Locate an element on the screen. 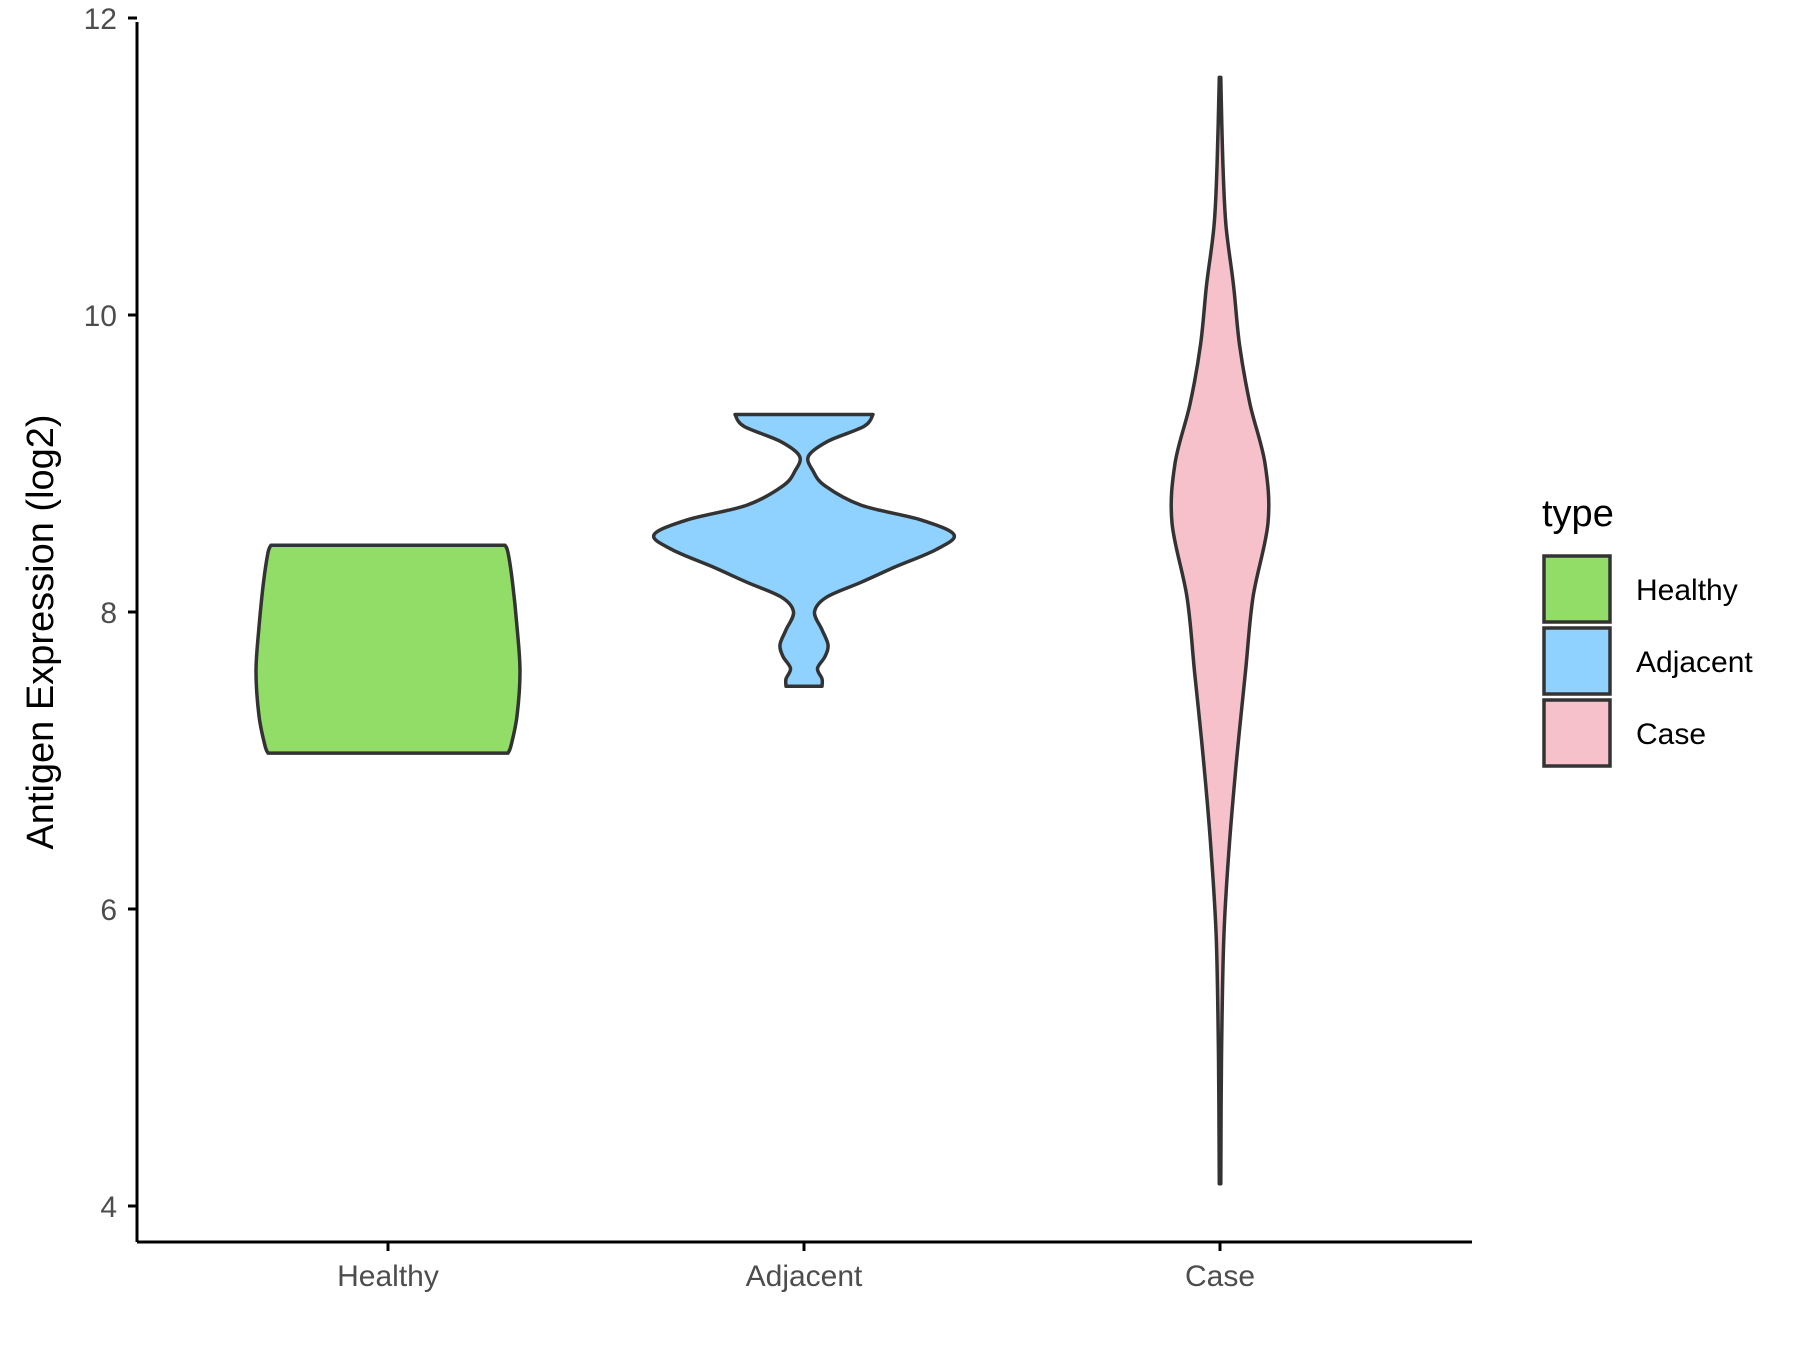  y-ticks: 4 6 8 10 12 is located at coordinates (110, 613).